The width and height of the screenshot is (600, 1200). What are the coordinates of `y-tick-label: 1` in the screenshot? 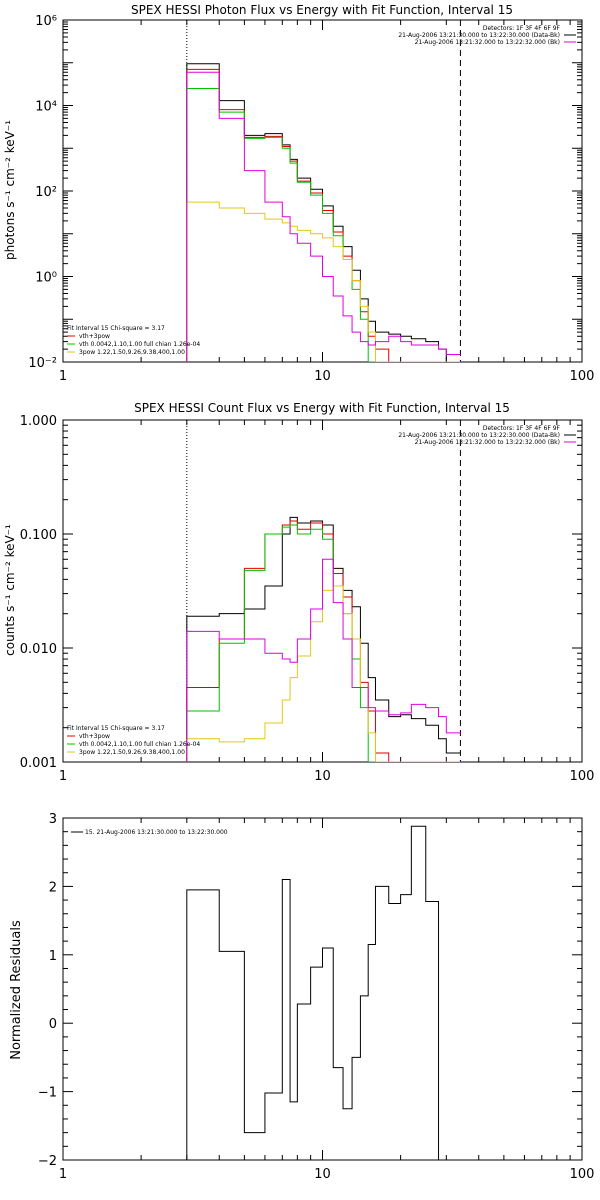 It's located at (53, 956).